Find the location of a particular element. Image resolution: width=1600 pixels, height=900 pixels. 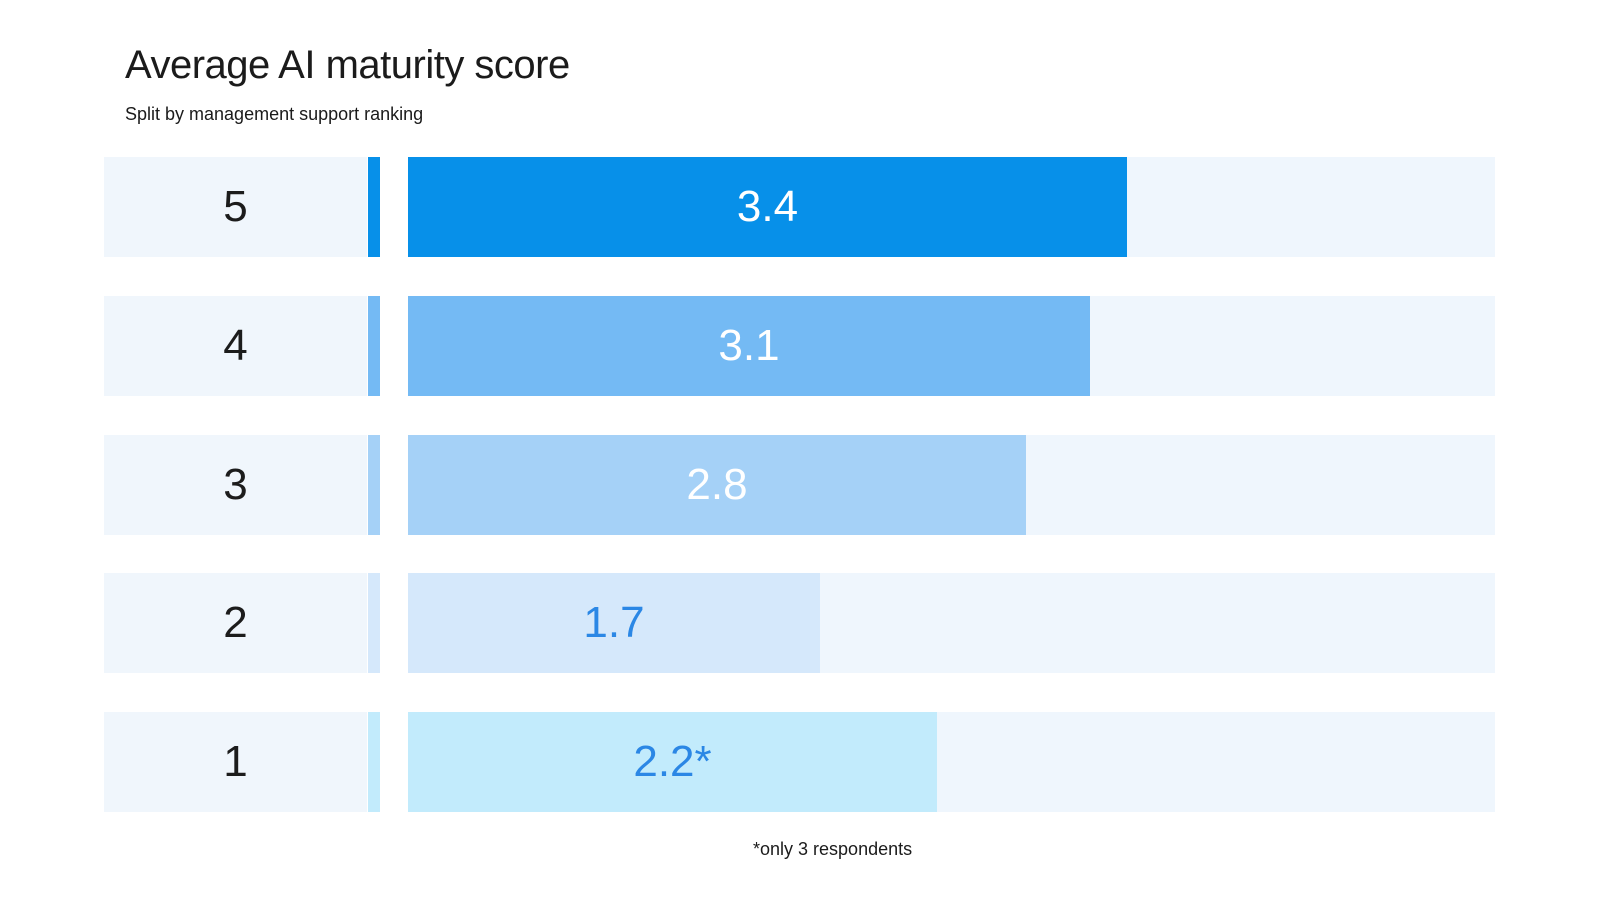

bar-row: 4 3.1 is located at coordinates (800, 346).